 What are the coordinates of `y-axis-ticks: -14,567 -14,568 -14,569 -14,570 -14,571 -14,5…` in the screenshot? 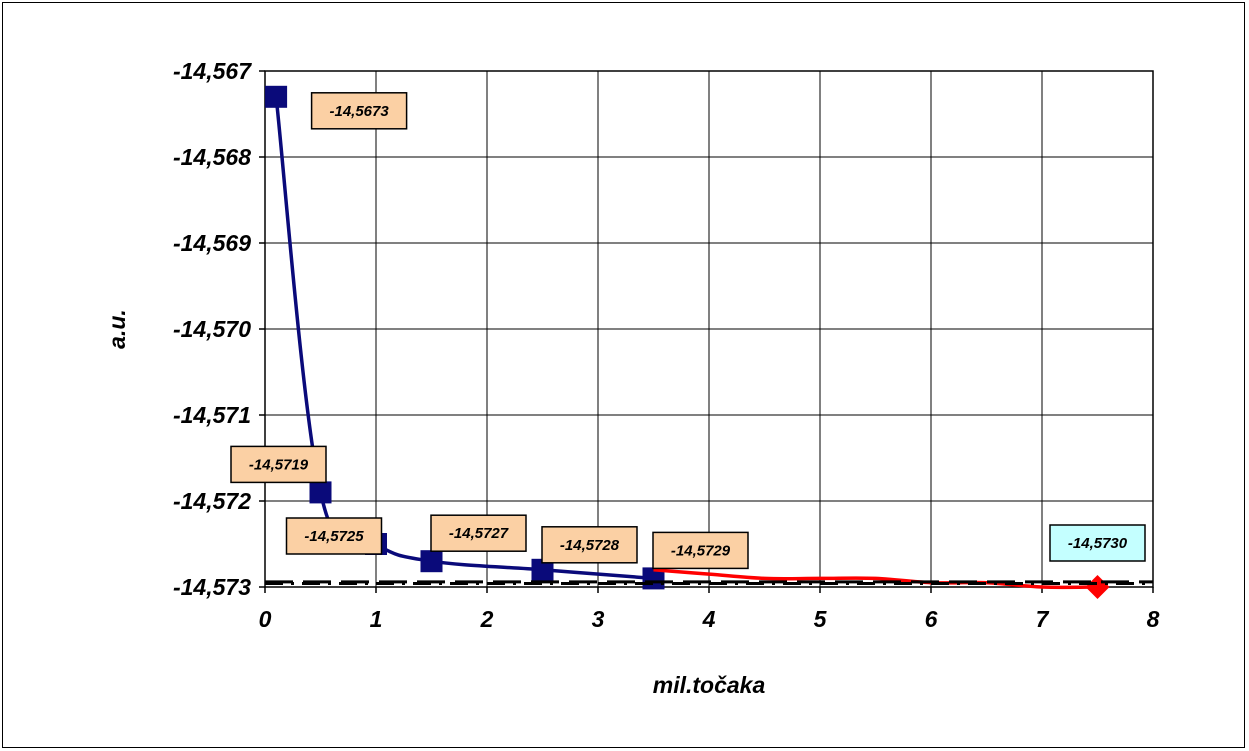 It's located at (219, 329).